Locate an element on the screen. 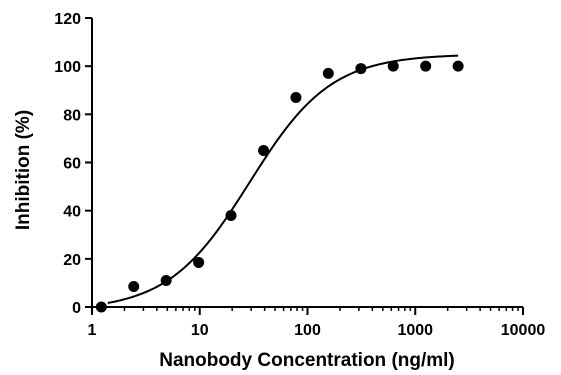  y-tick-label: 0 is located at coordinates (76, 308).